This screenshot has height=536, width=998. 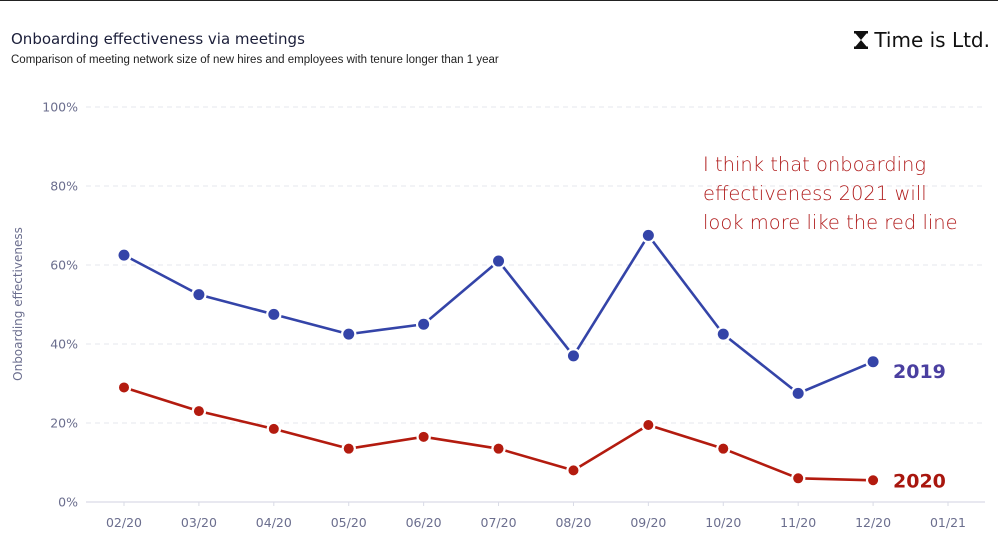 I want to click on x-tick-label: 08/20, so click(x=573, y=522).